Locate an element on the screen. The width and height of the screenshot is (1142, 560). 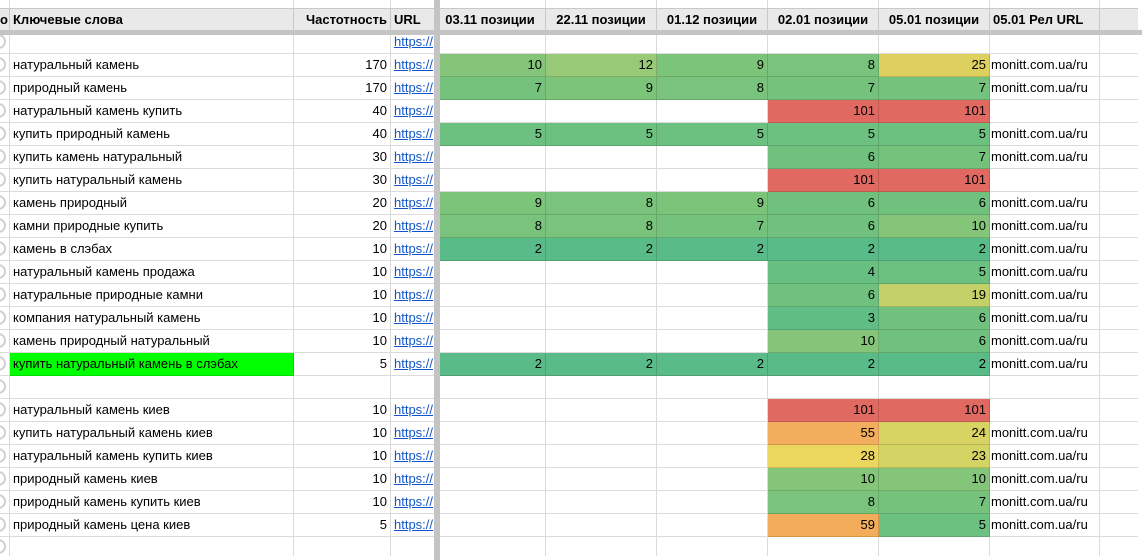
frequency-cell: 40 is located at coordinates (342, 111).